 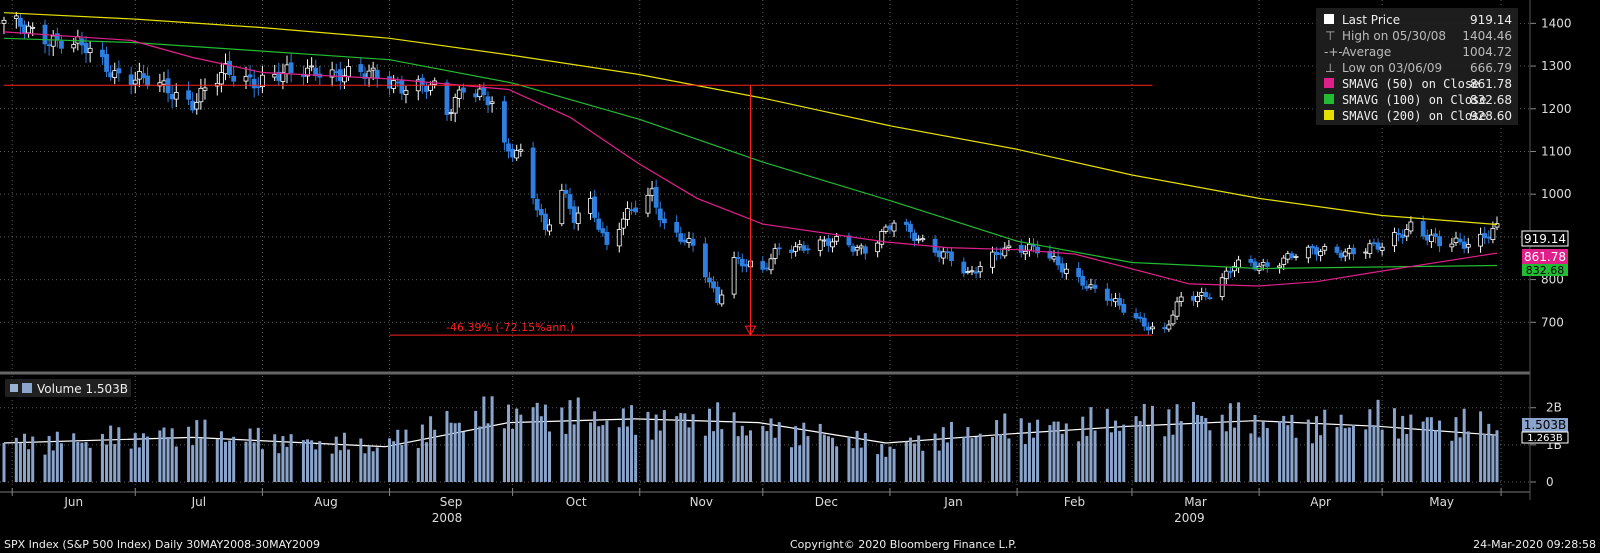 What do you see at coordinates (903, 544) in the screenshot?
I see `footer-copyright: Copyright© 2020 Bloomberg Finance L.P.` at bounding box center [903, 544].